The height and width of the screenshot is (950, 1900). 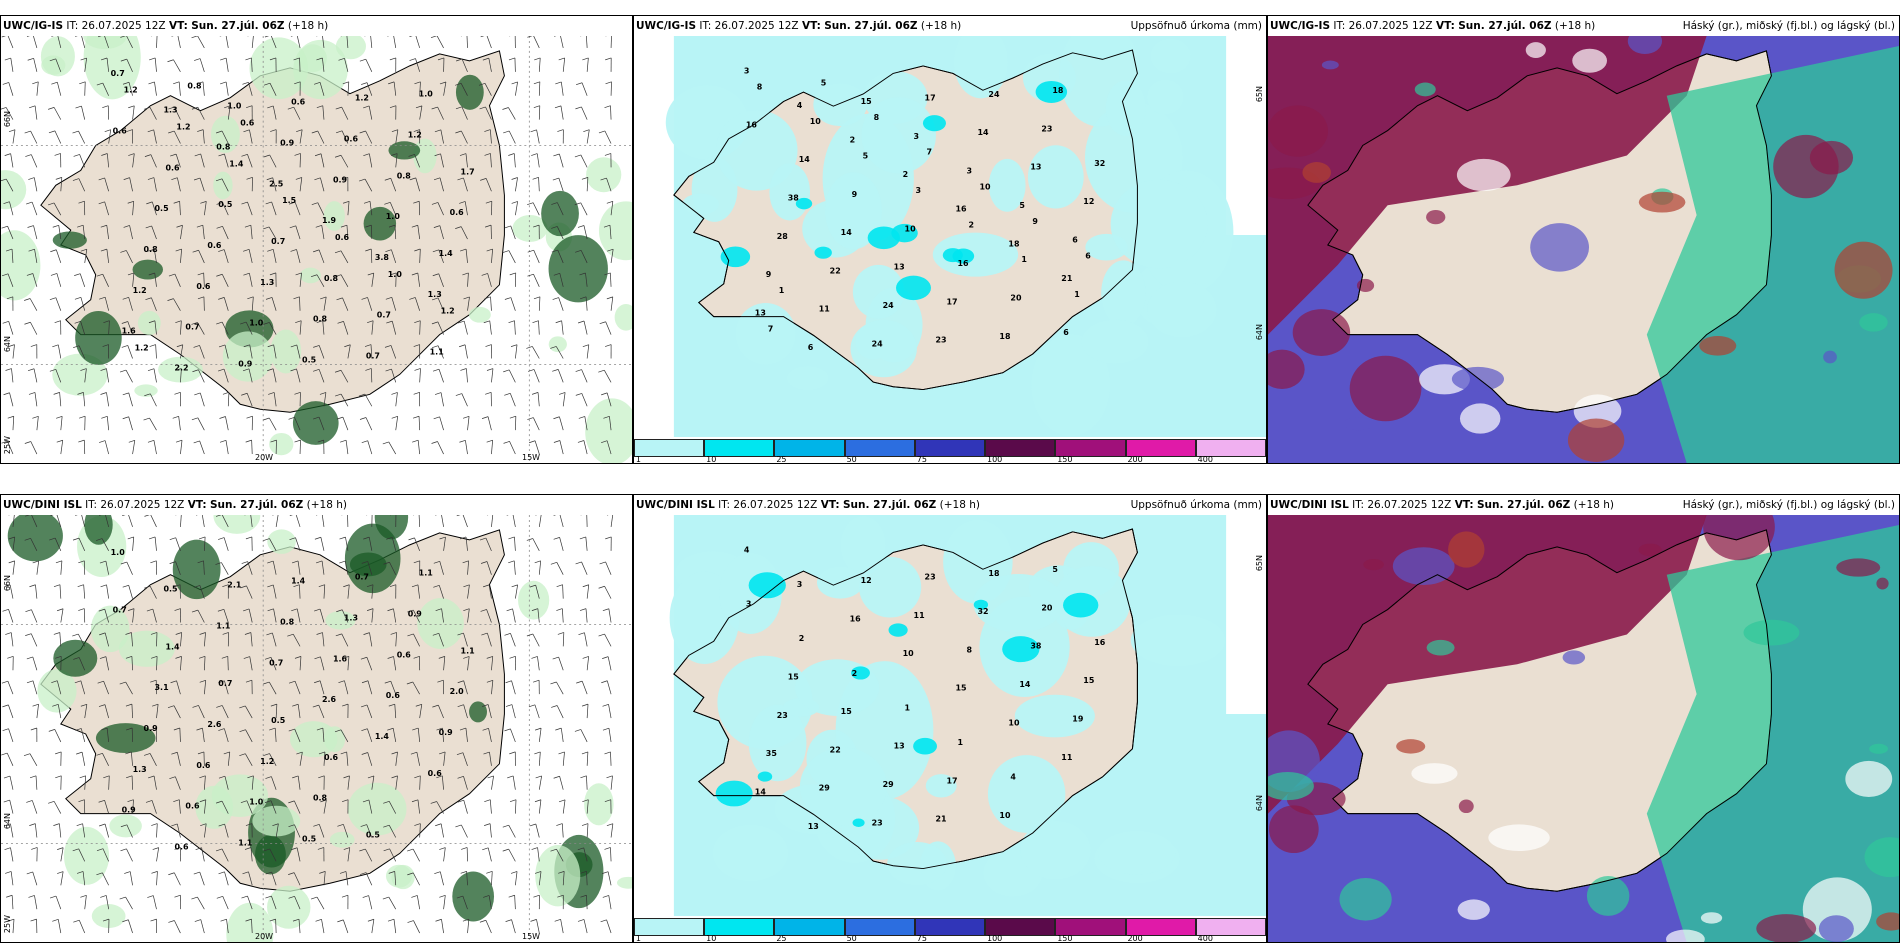 What do you see at coordinates (437, 352) in the screenshot?
I see `wind-value: 1.1` at bounding box center [437, 352].